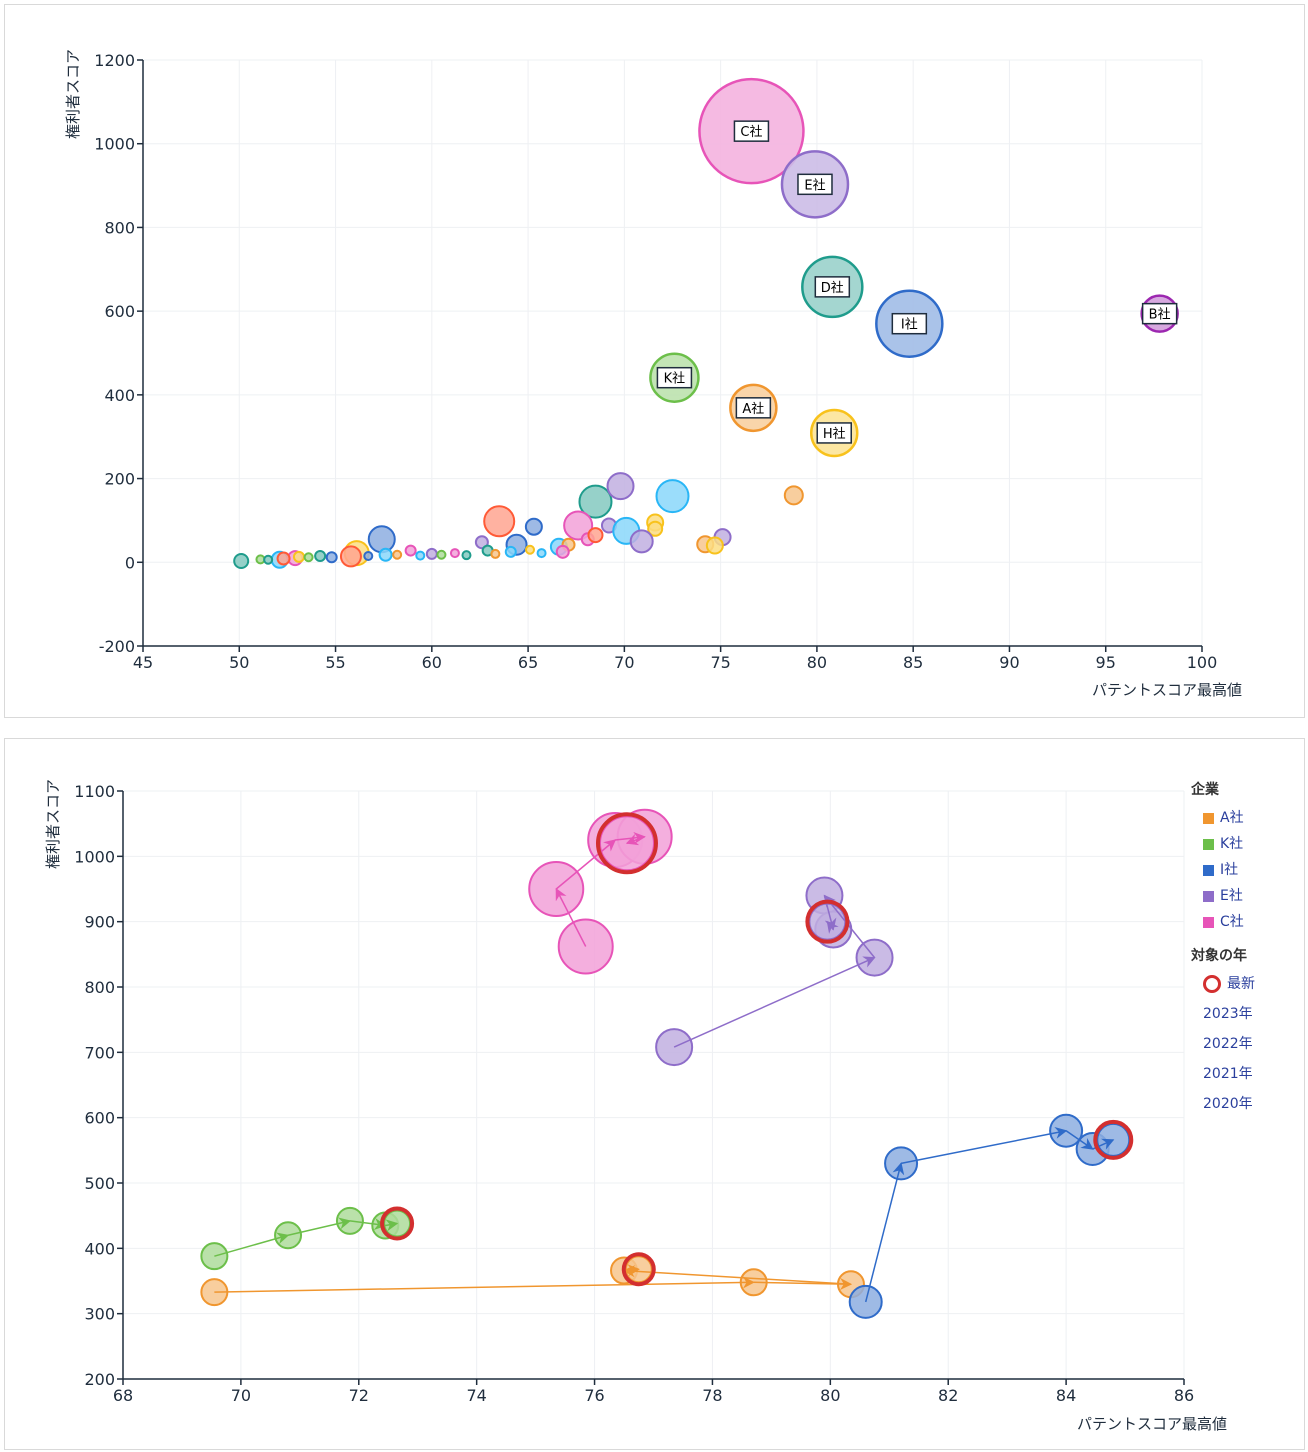 The image size is (1308, 1452). I want to click on legend-item-2021: 2021年, so click(1246, 1074).